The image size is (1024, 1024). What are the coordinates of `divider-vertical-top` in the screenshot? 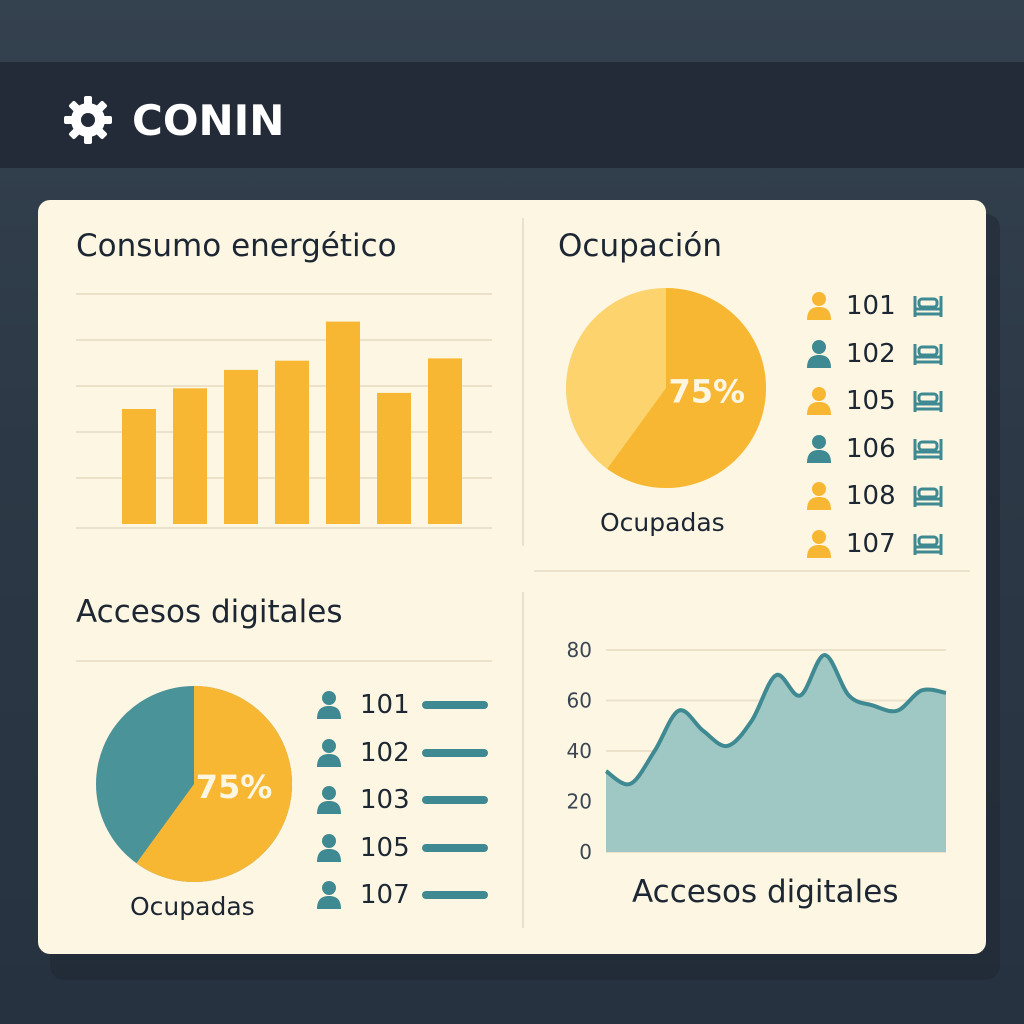 It's located at (523, 382).